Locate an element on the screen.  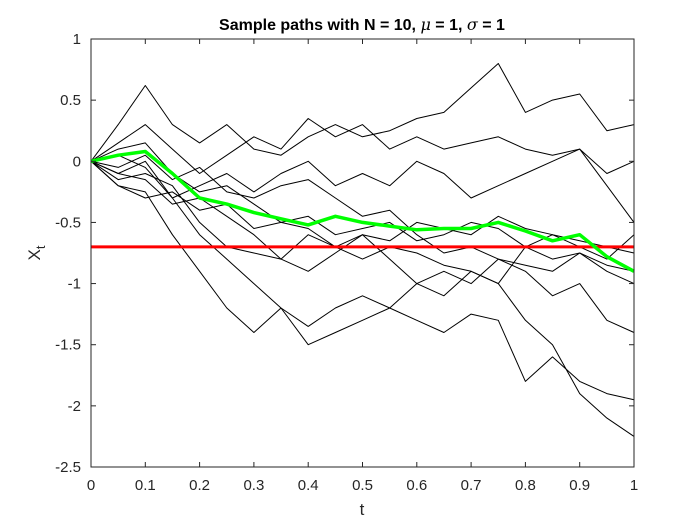
title-sigma-text: = 1 is located at coordinates (491, 25).